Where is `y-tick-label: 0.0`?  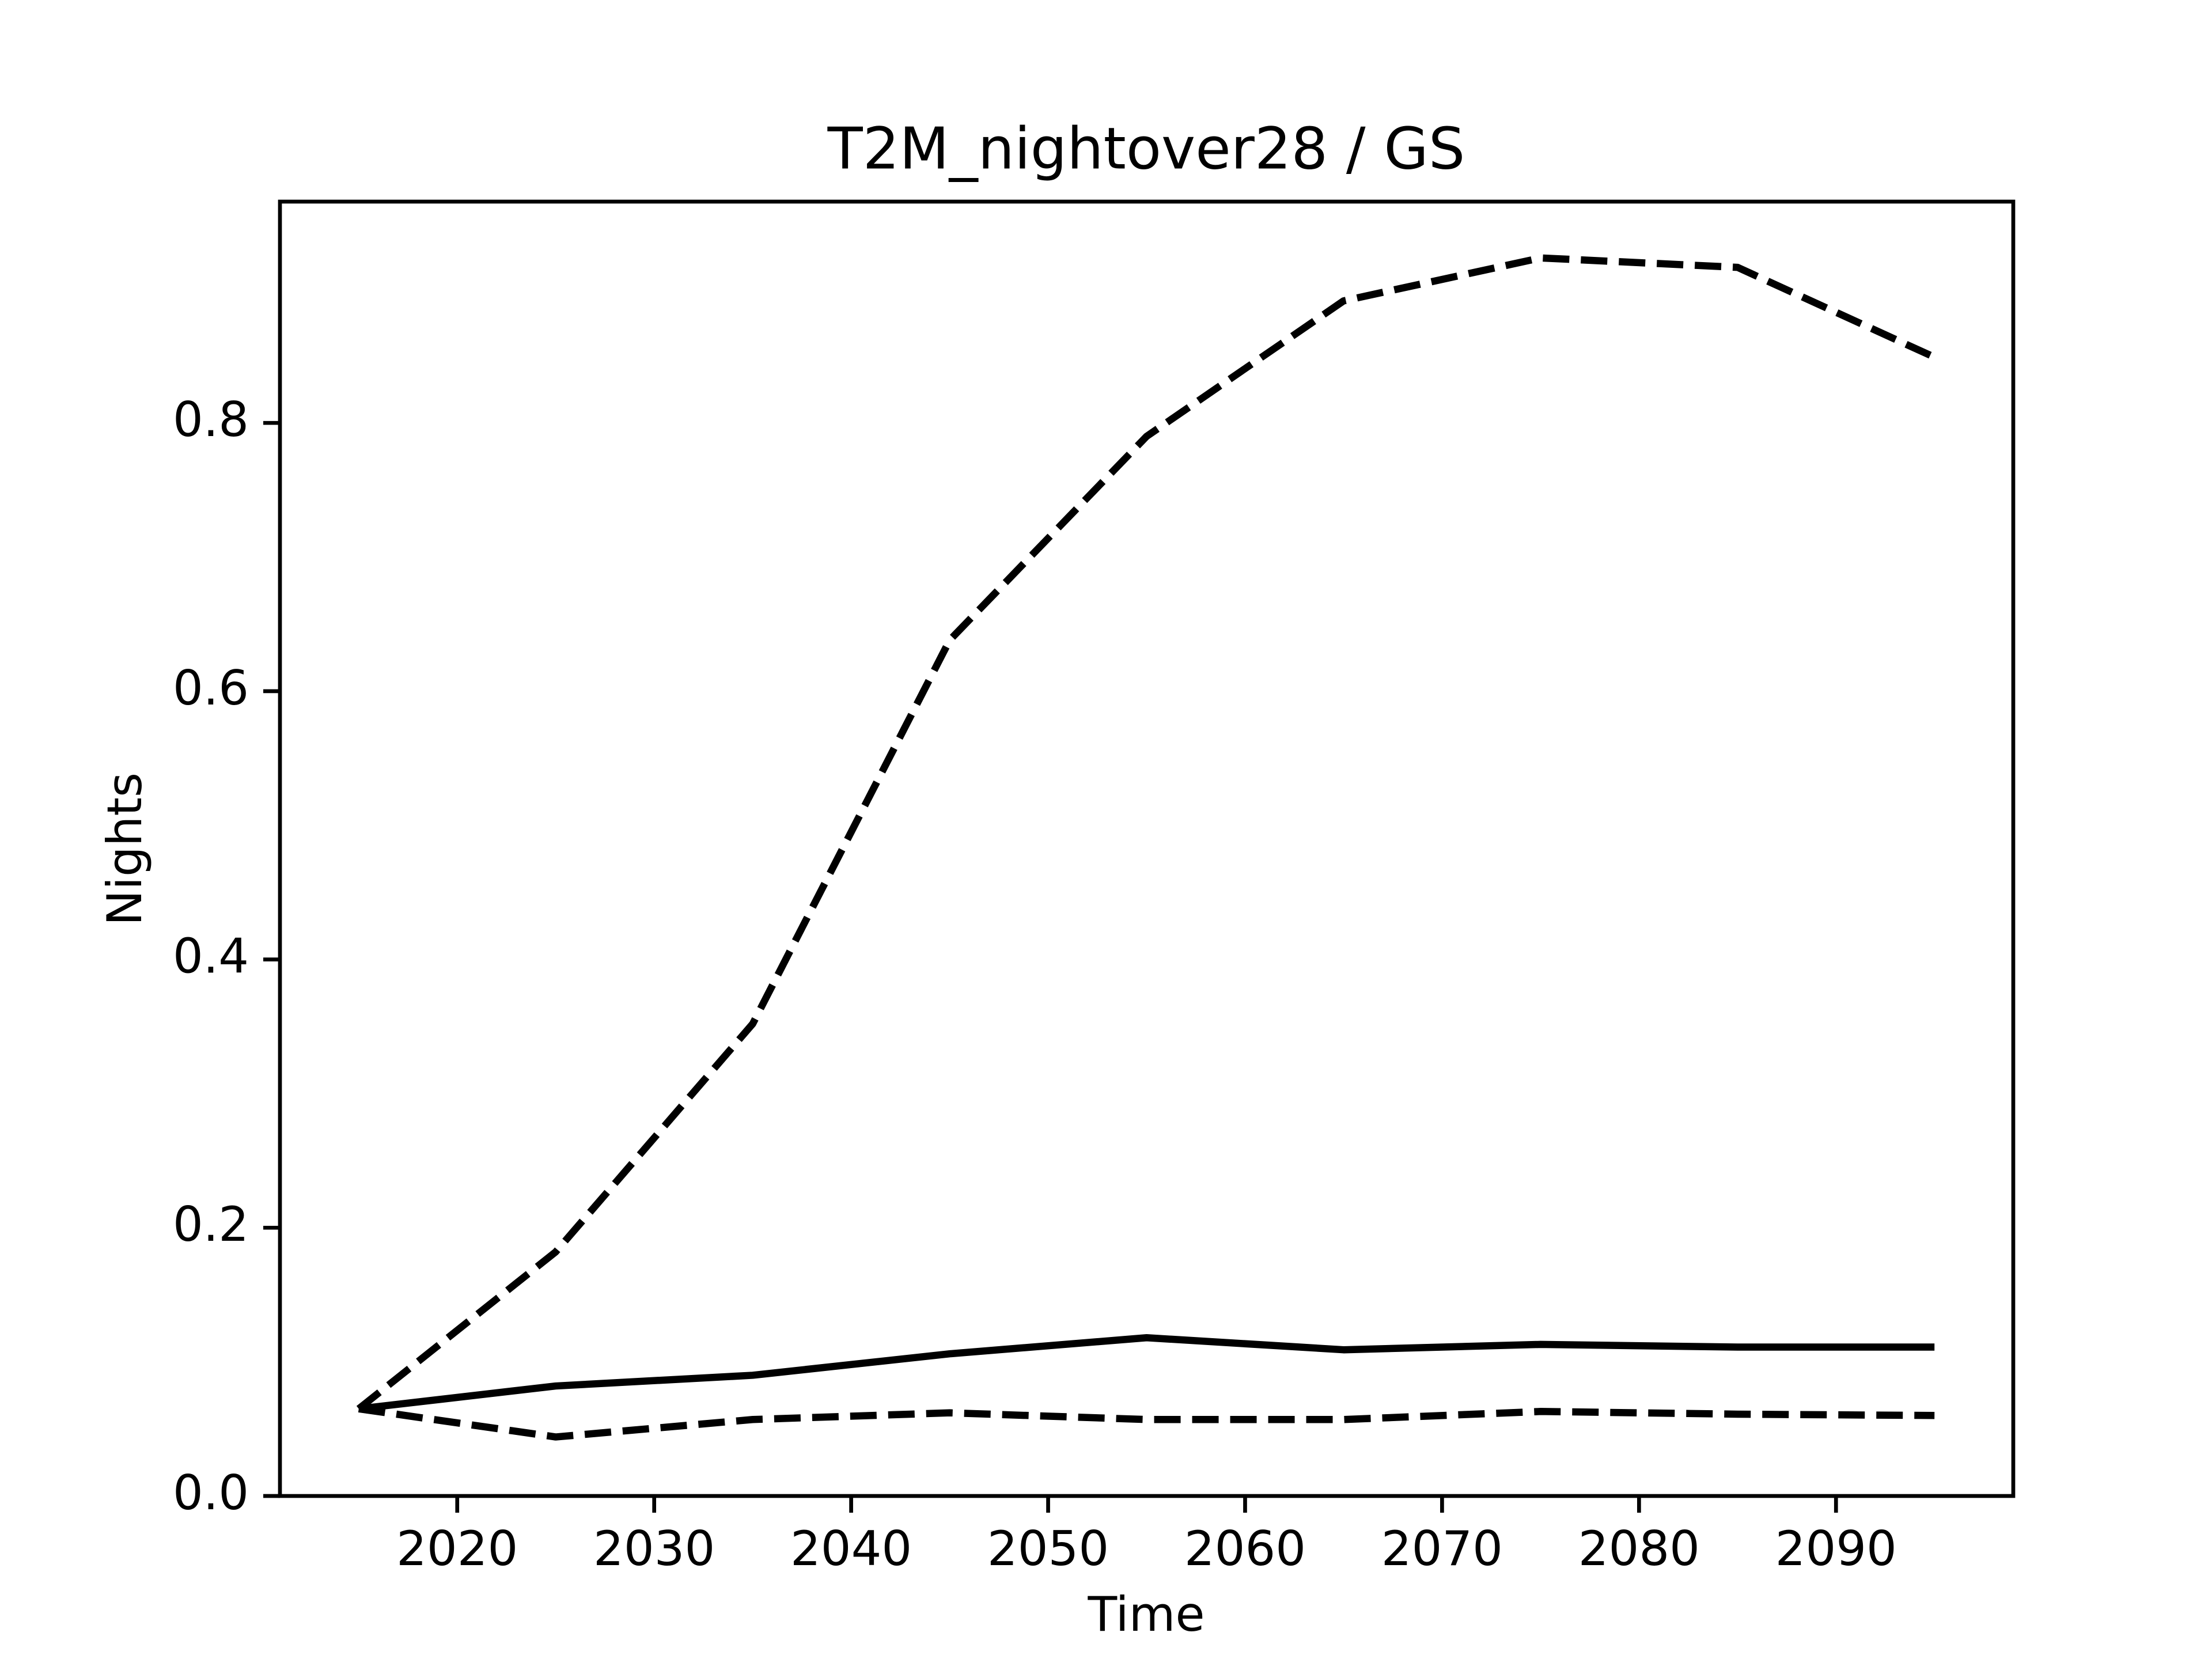
y-tick-label: 0.0 is located at coordinates (211, 1493).